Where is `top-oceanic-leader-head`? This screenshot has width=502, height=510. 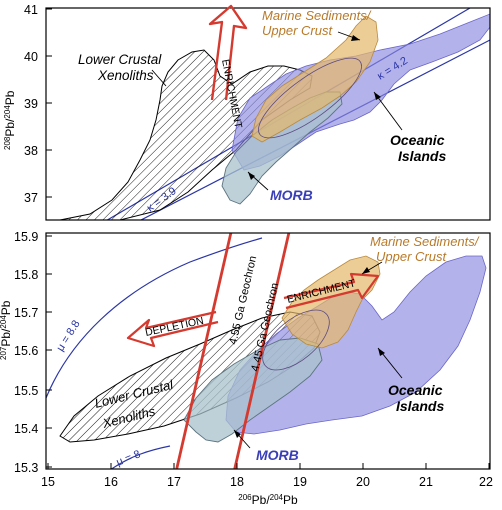 top-oceanic-leader-head is located at coordinates (377, 96).